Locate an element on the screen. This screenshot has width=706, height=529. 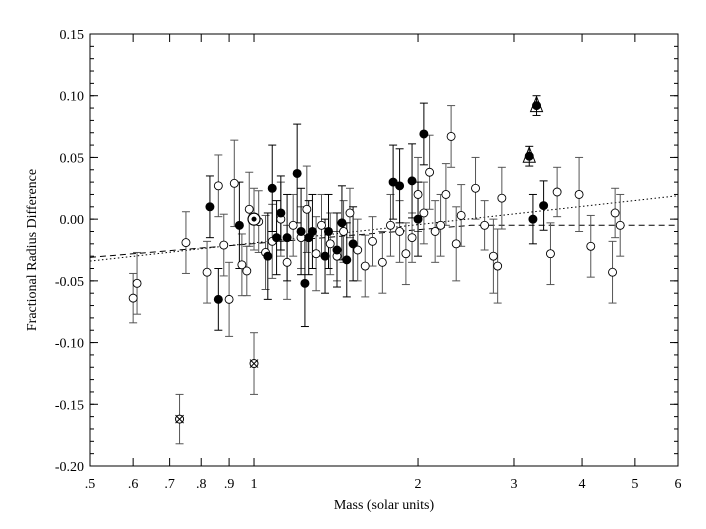
dotted-trend-line is located at coordinates (384, 228).